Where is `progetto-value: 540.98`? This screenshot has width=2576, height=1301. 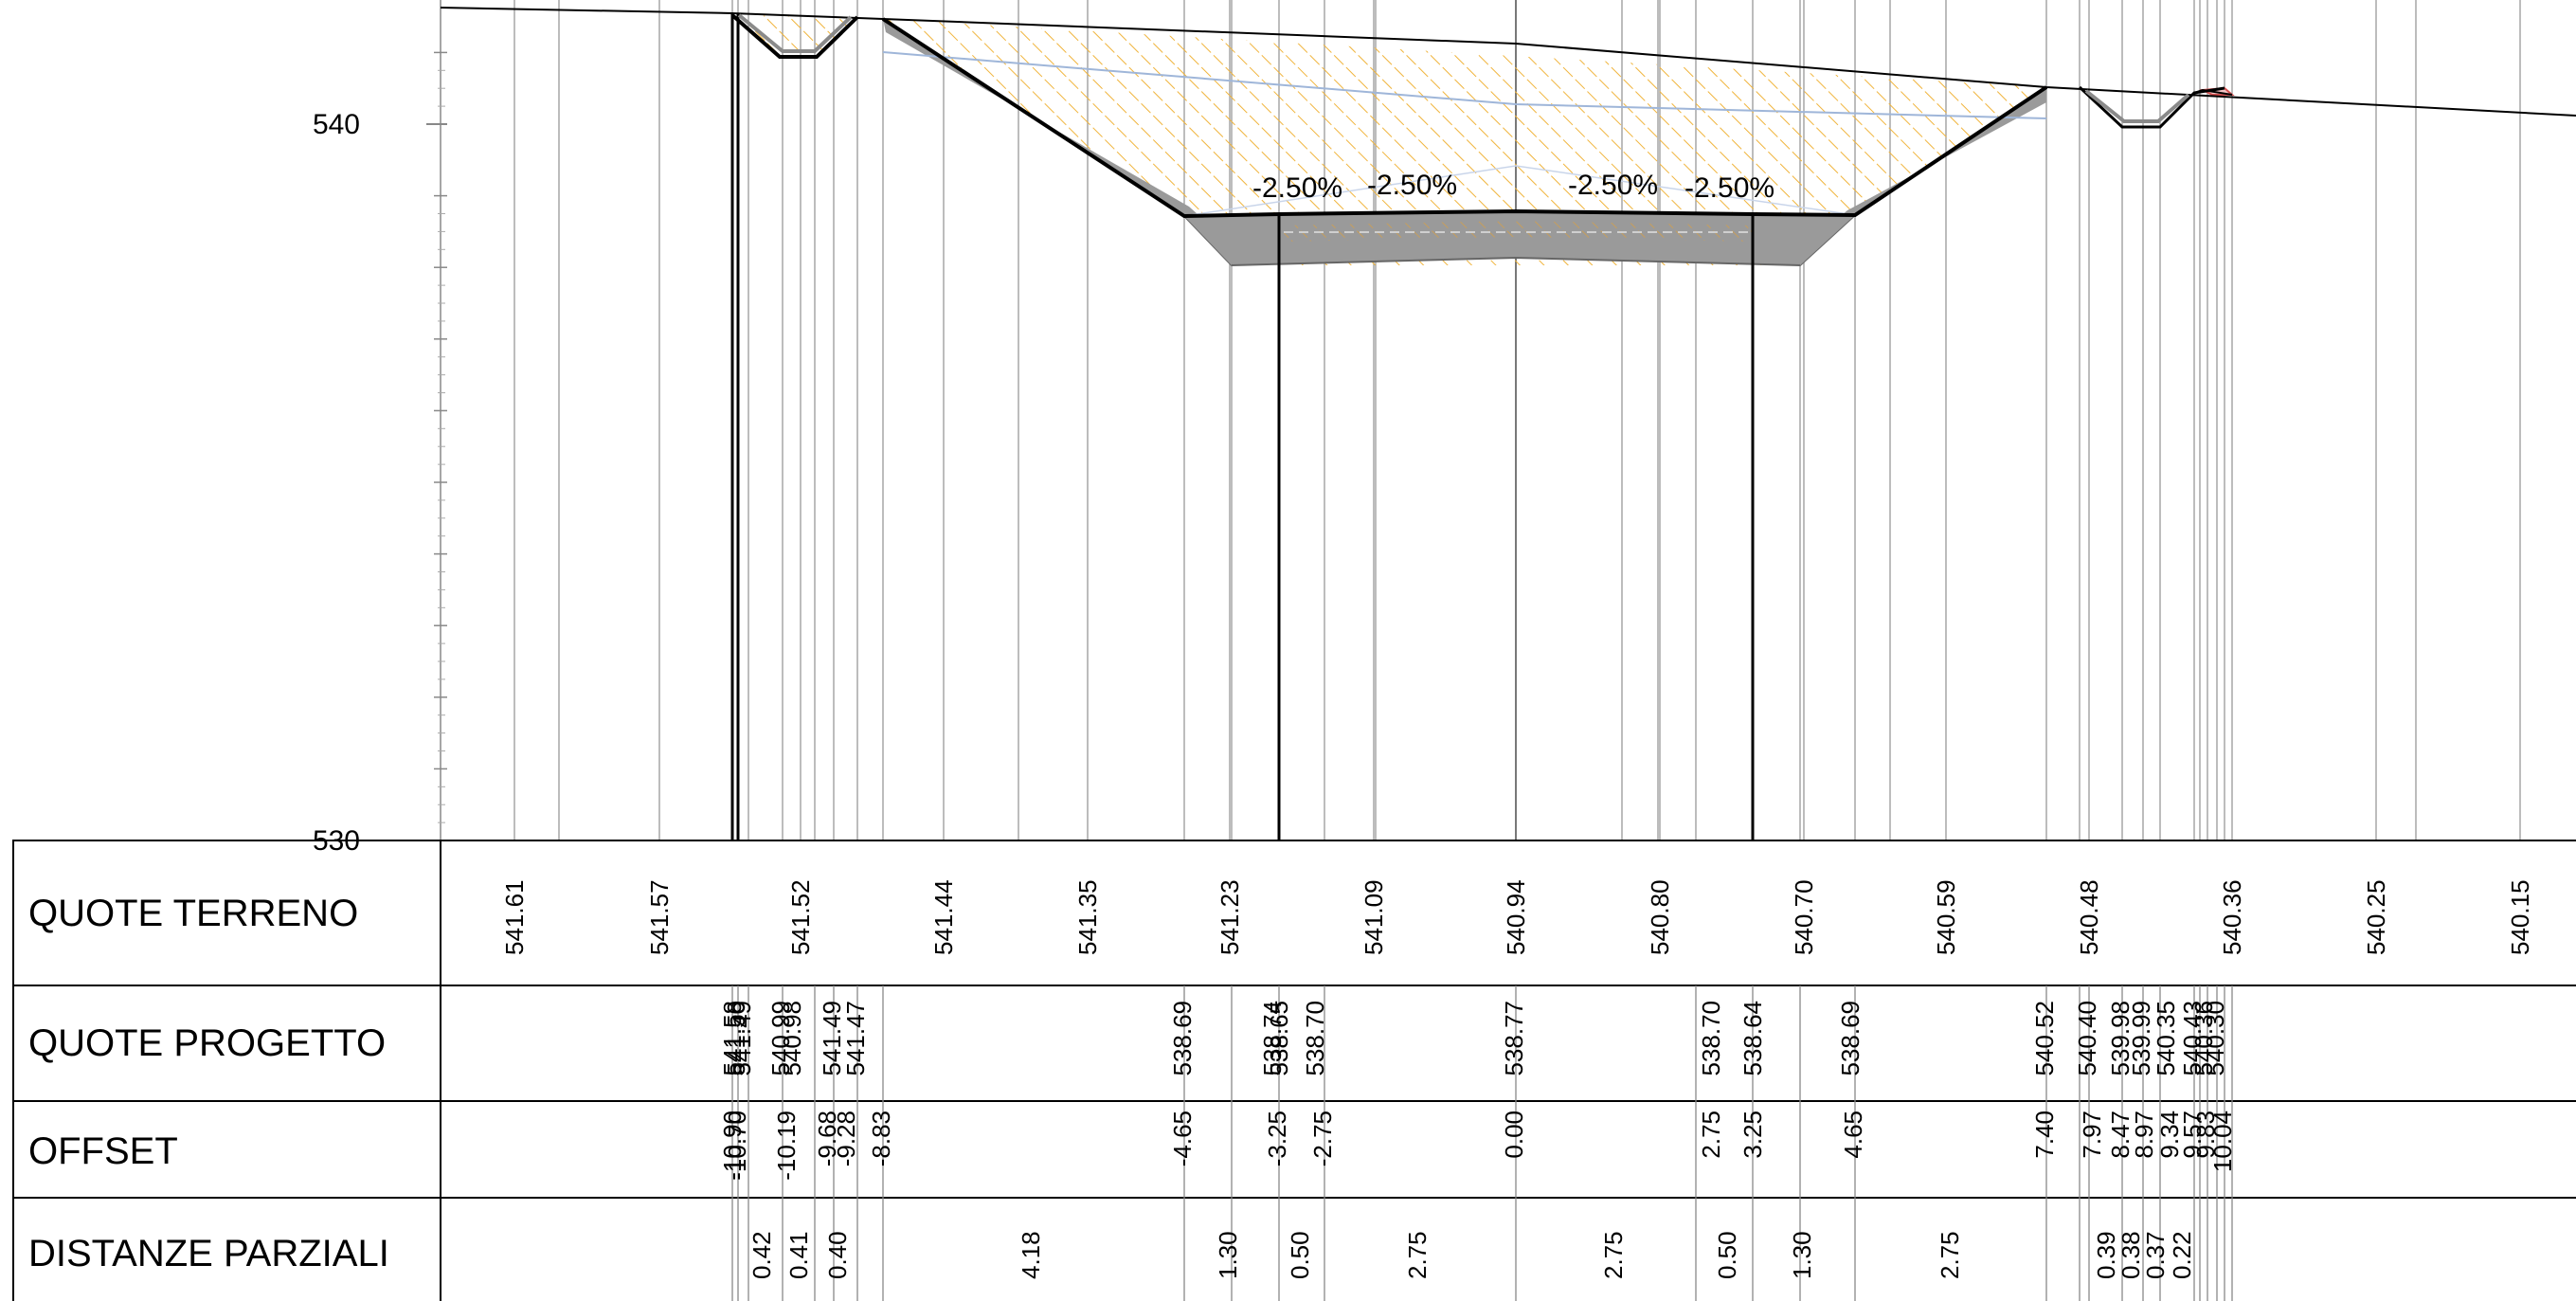 progetto-value: 540.98 is located at coordinates (792, 1038).